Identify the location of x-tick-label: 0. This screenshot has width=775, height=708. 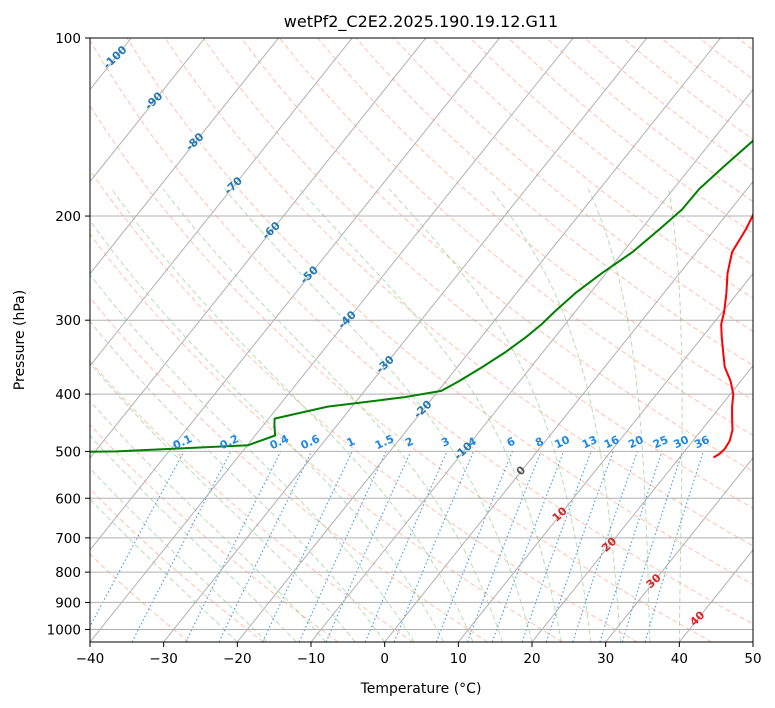
(384, 659).